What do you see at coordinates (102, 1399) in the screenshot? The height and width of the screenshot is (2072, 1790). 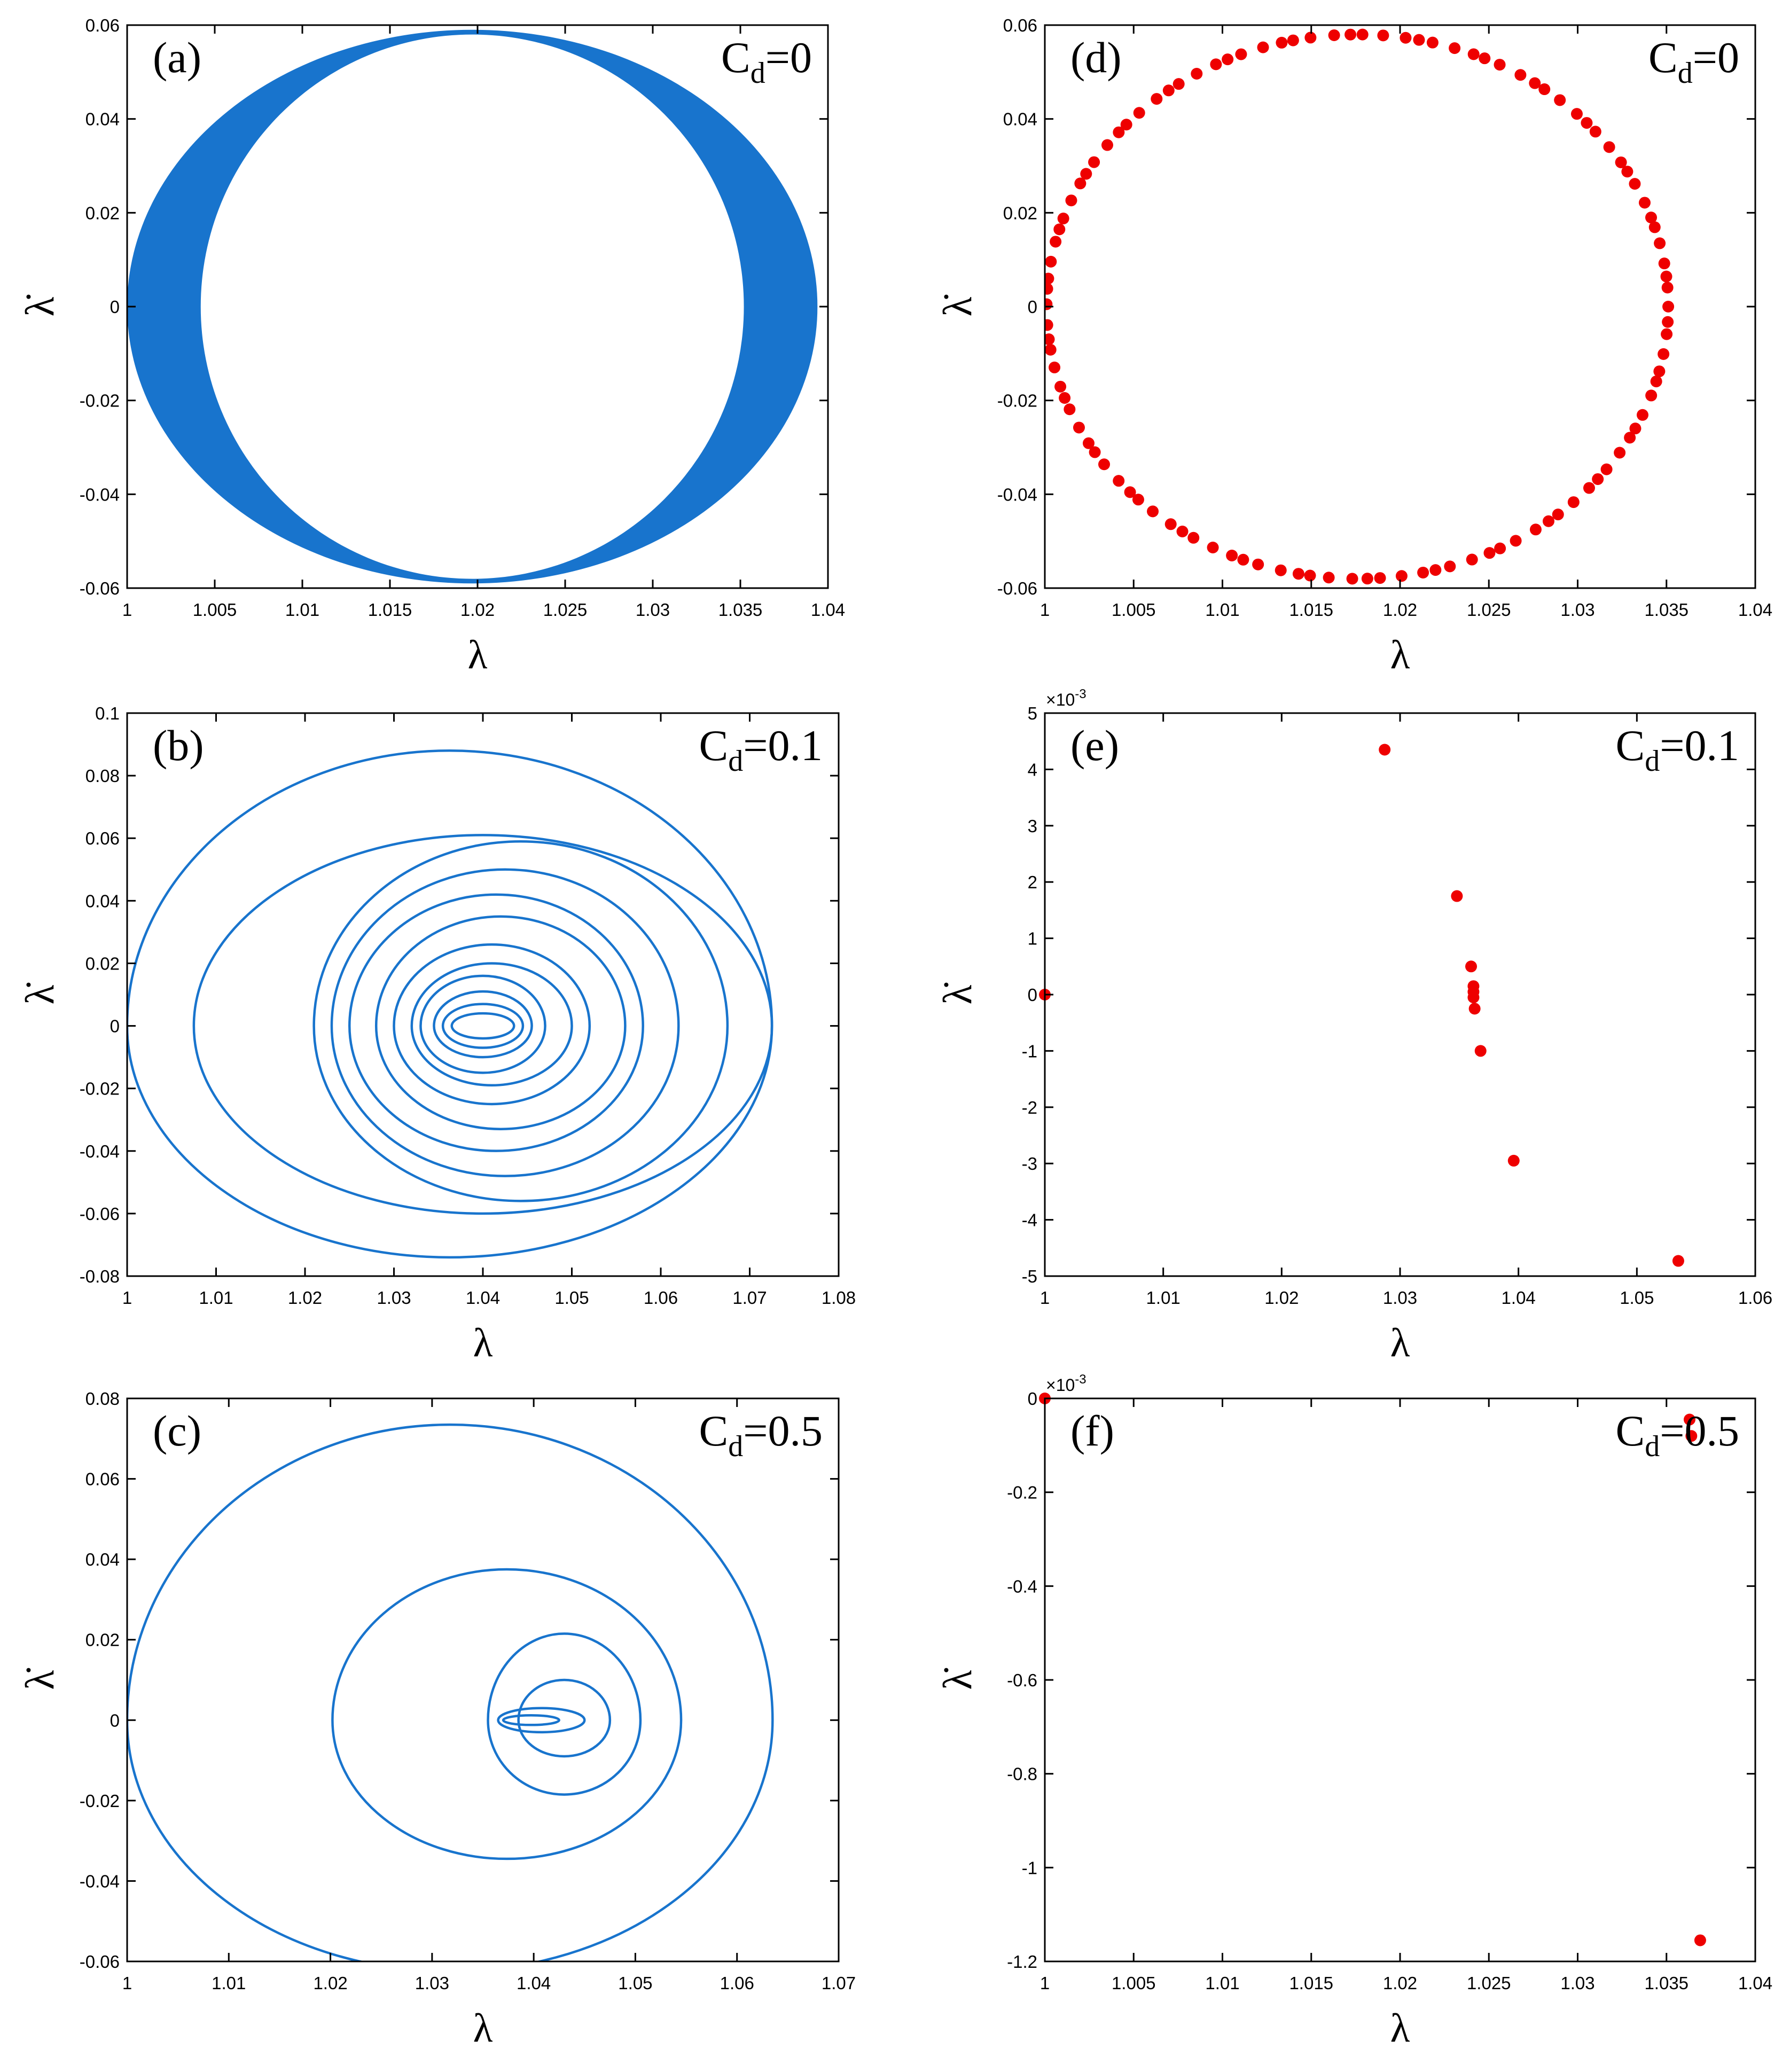 I see `y-tick-label: 0.08` at bounding box center [102, 1399].